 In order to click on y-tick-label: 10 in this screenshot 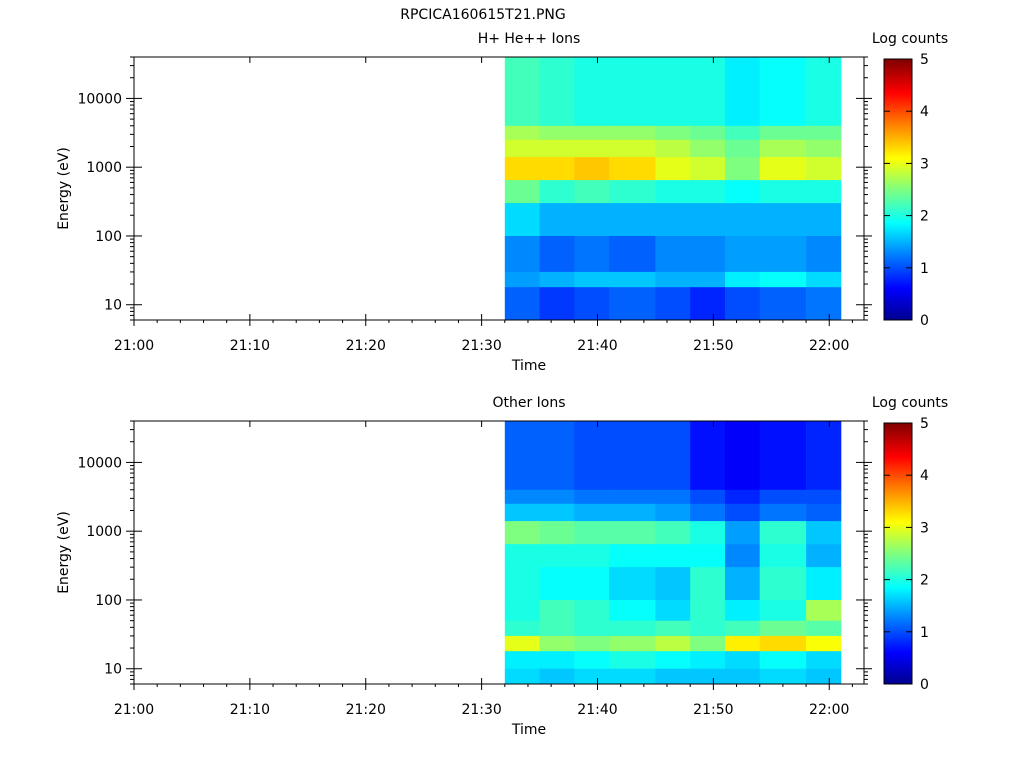, I will do `click(113, 670)`.